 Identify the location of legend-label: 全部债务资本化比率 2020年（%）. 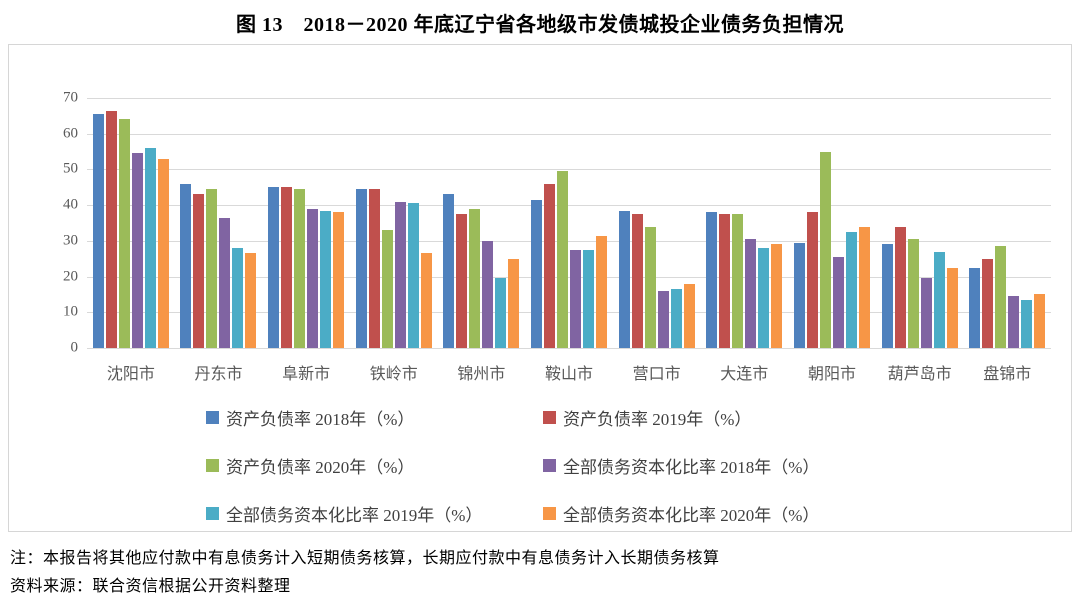
(691, 515).